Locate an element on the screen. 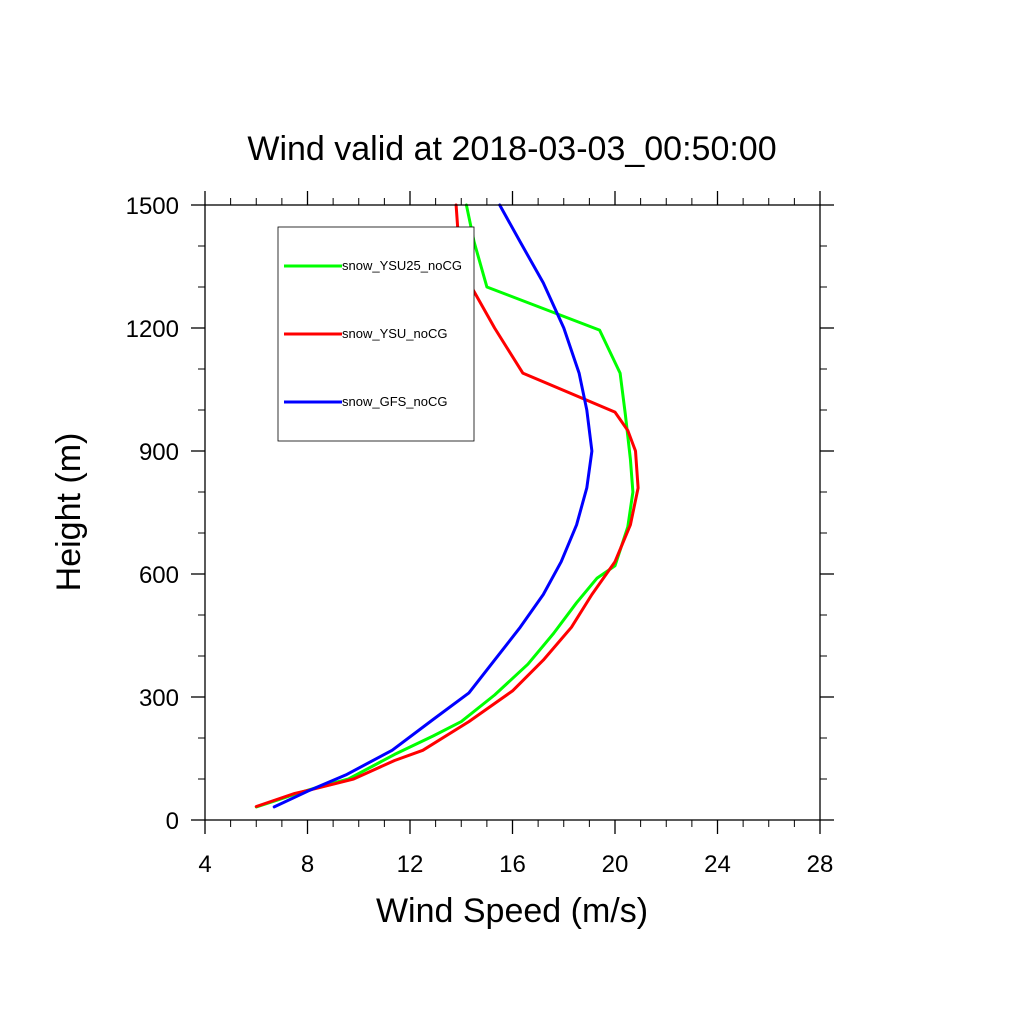  x-tick-label: 12 is located at coordinates (410, 864).